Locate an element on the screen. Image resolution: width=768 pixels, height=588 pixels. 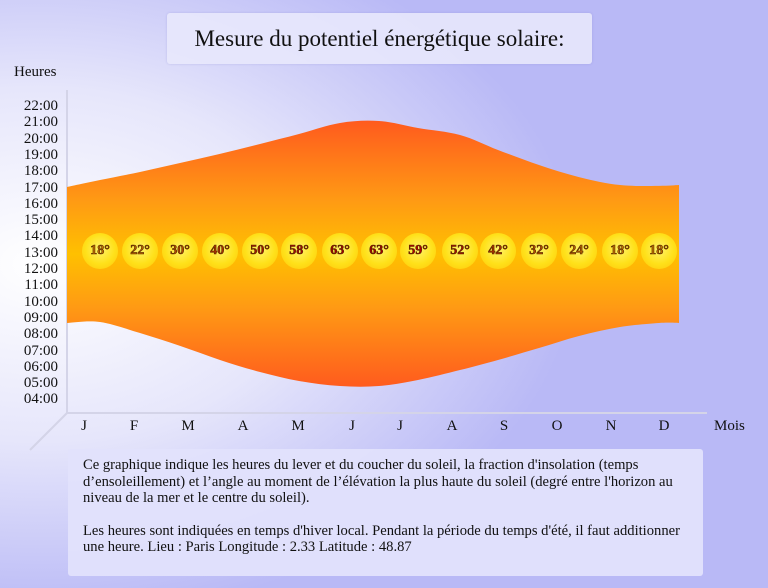
sun-elevation-marker: 40° is located at coordinates (220, 251).